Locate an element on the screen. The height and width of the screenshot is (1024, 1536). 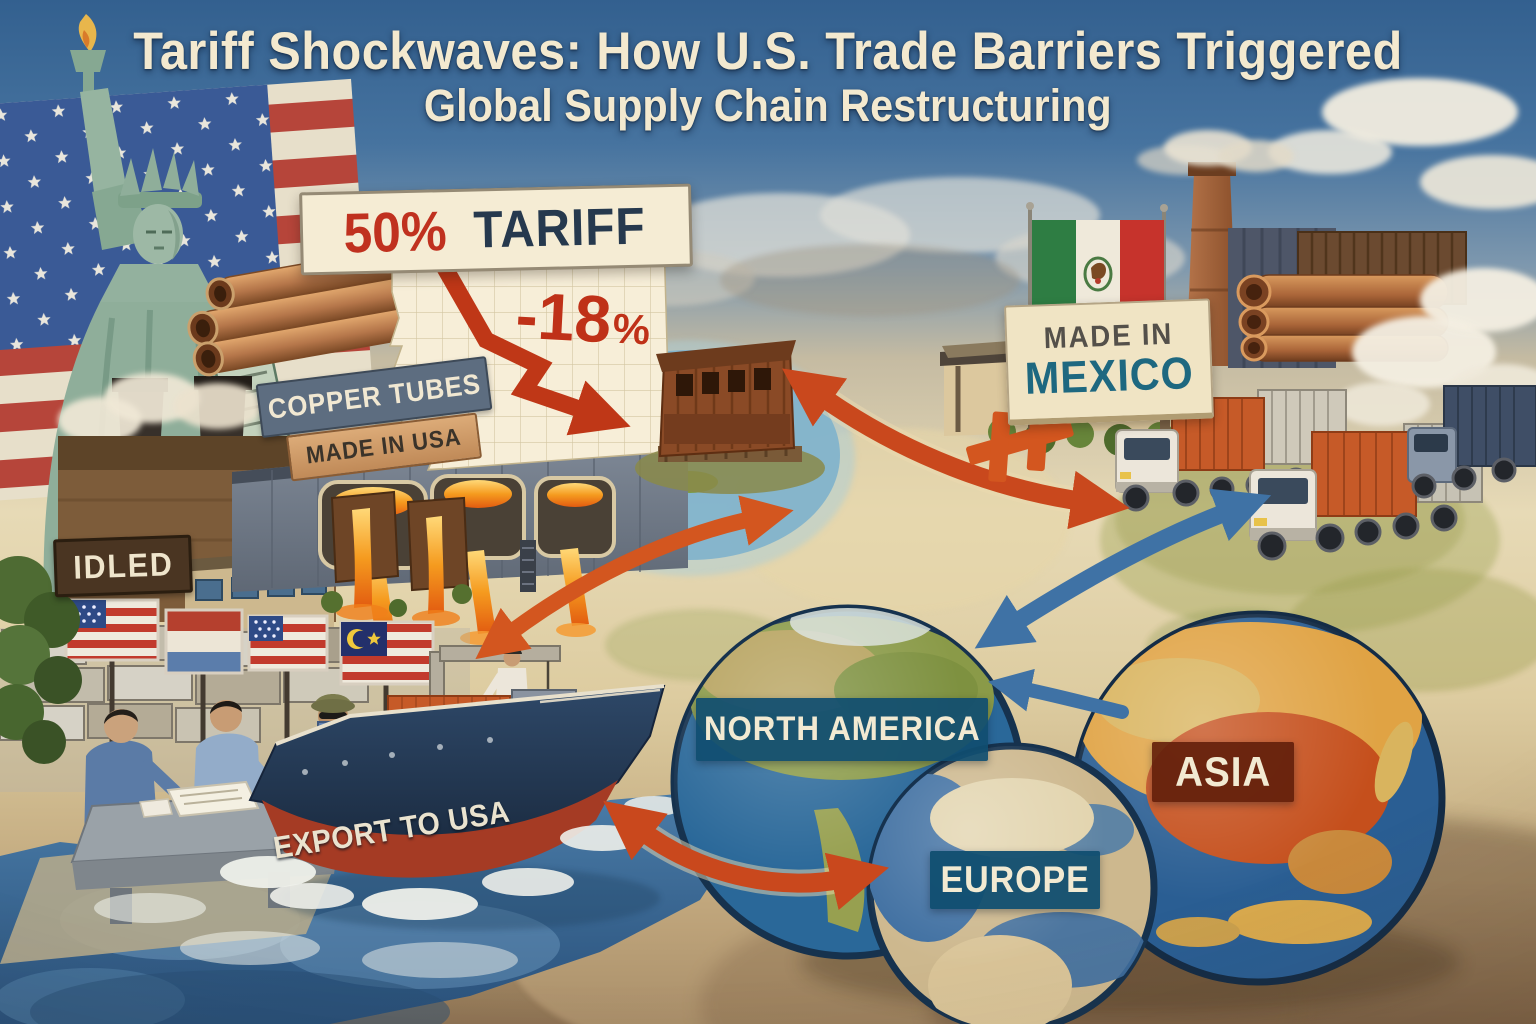
arrow-asia-blue is located at coordinates (1058, 693).